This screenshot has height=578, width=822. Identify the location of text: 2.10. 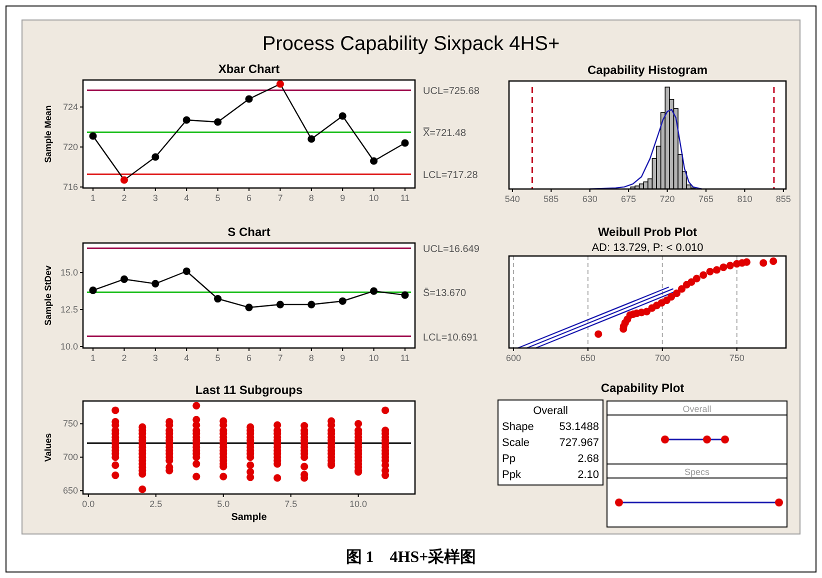
(588, 475).